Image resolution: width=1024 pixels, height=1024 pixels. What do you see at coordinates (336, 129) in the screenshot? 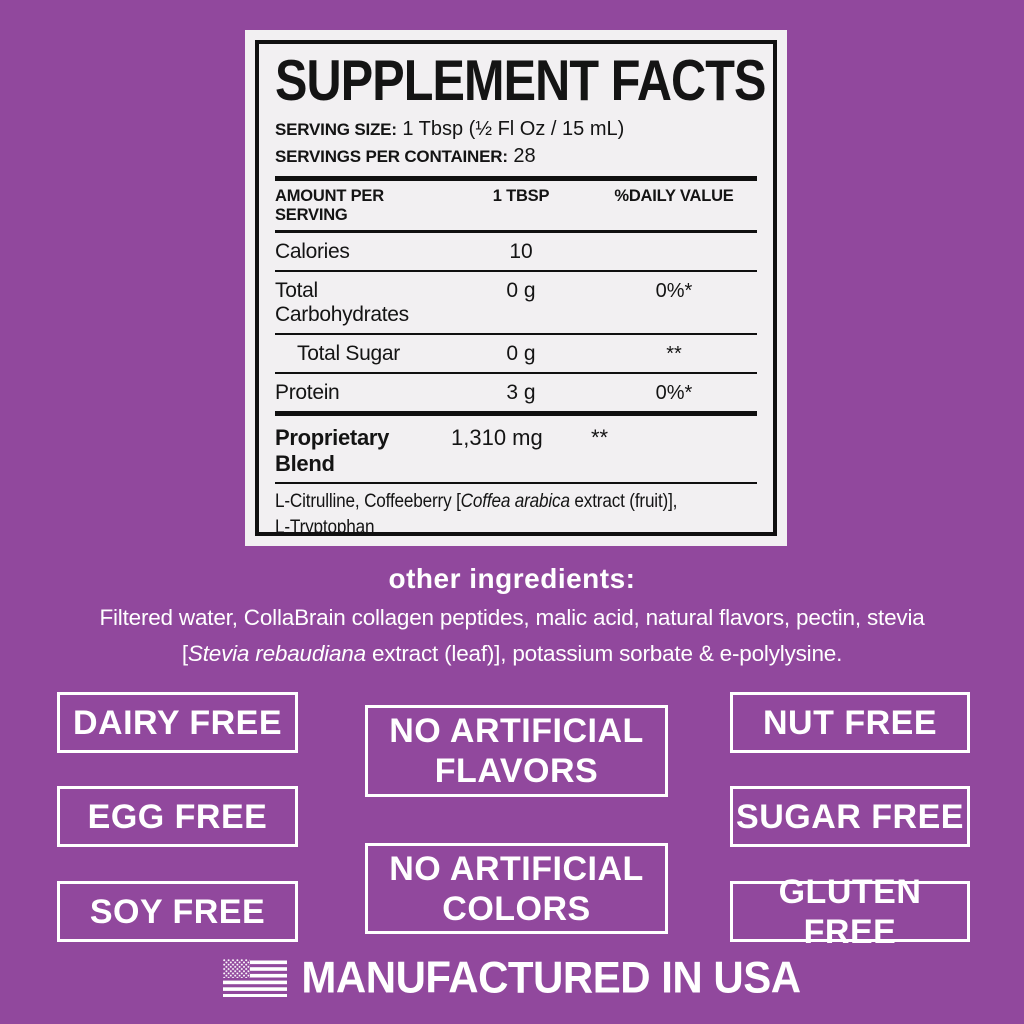
I see `serving-size-label: SERVING SIZE:` at bounding box center [336, 129].